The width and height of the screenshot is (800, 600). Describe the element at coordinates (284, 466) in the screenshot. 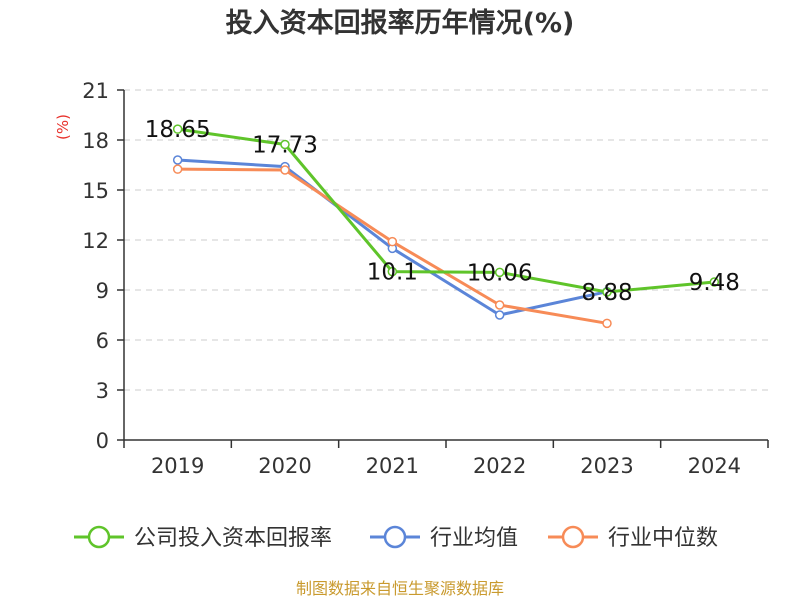

I see `x-tick-label: 2020` at that location.